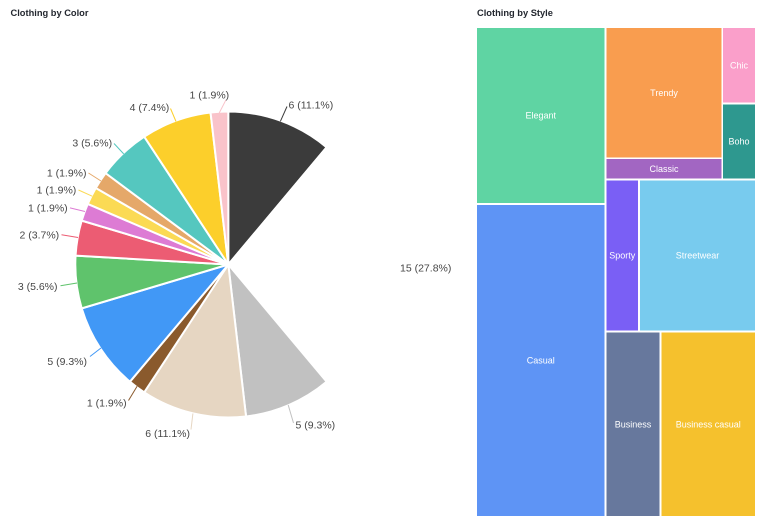 The width and height of the screenshot is (768, 528). I want to click on svg-text: Streetwear, so click(698, 256).